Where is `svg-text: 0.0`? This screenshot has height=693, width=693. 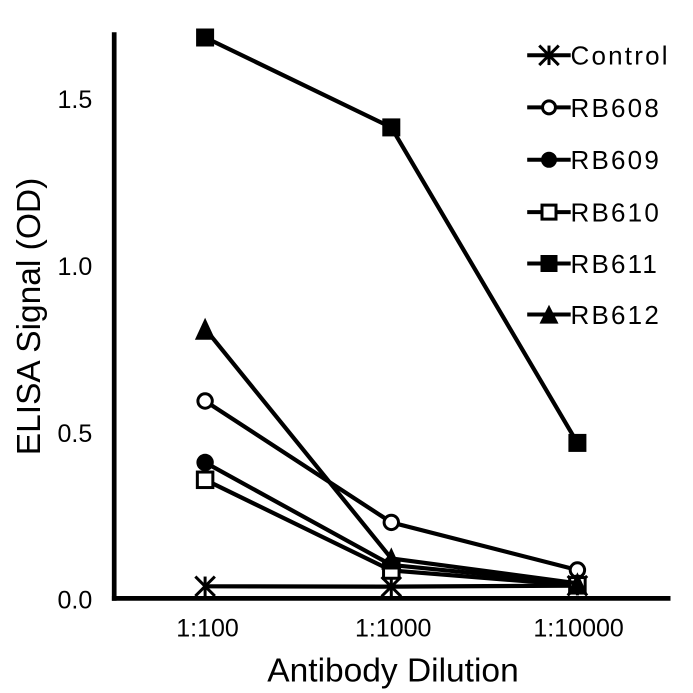 svg-text: 0.0 is located at coordinates (75, 600).